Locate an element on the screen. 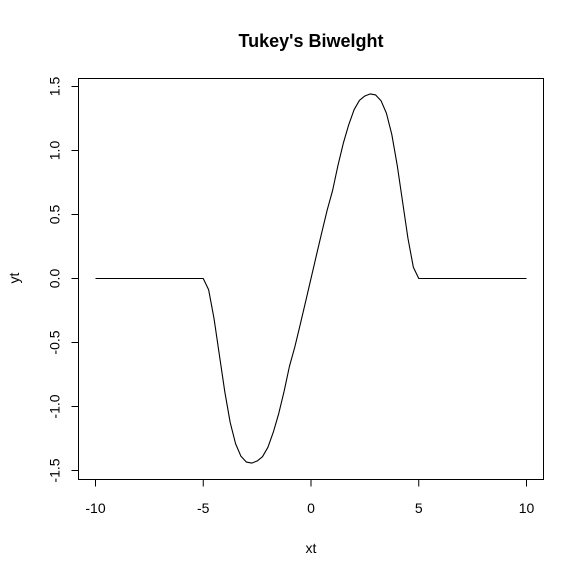 The height and width of the screenshot is (577, 584). y-tick-label: 1.0 is located at coordinates (55, 151).